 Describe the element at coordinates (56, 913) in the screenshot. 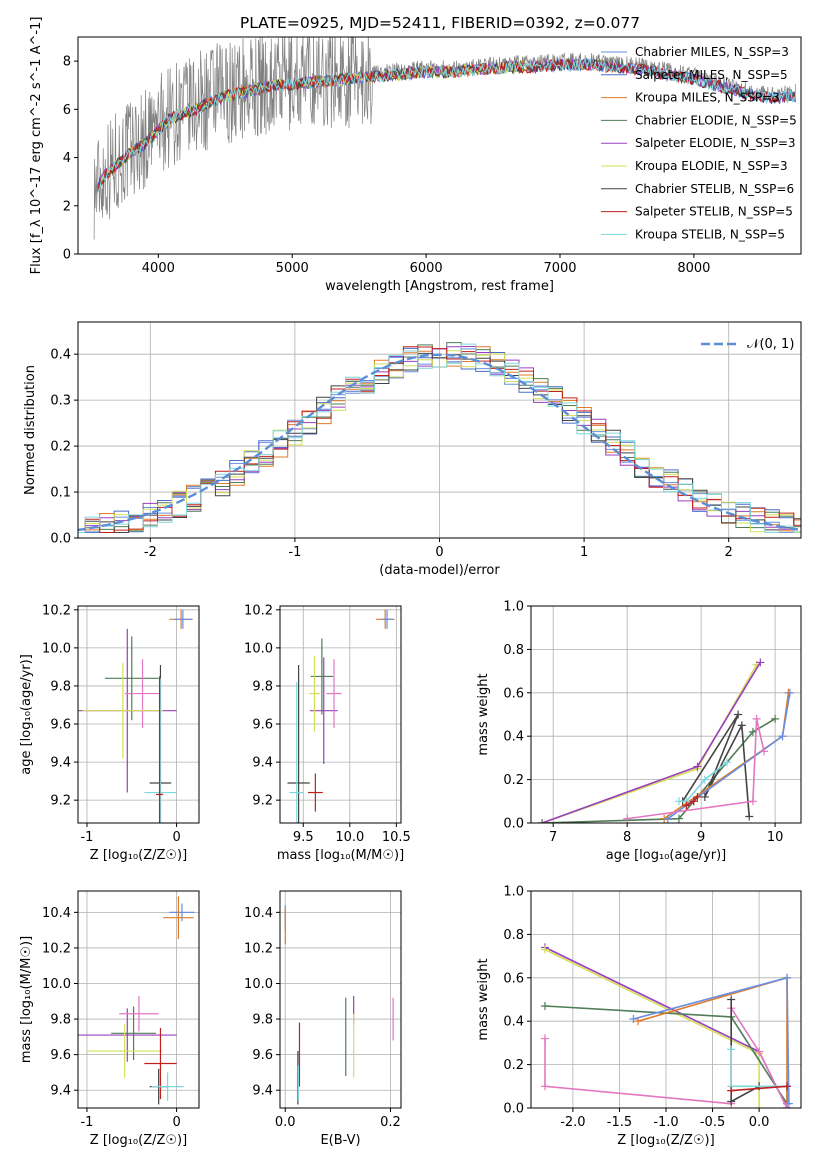

I see `mass_vs_Z-y-tick-label: 10.4` at that location.